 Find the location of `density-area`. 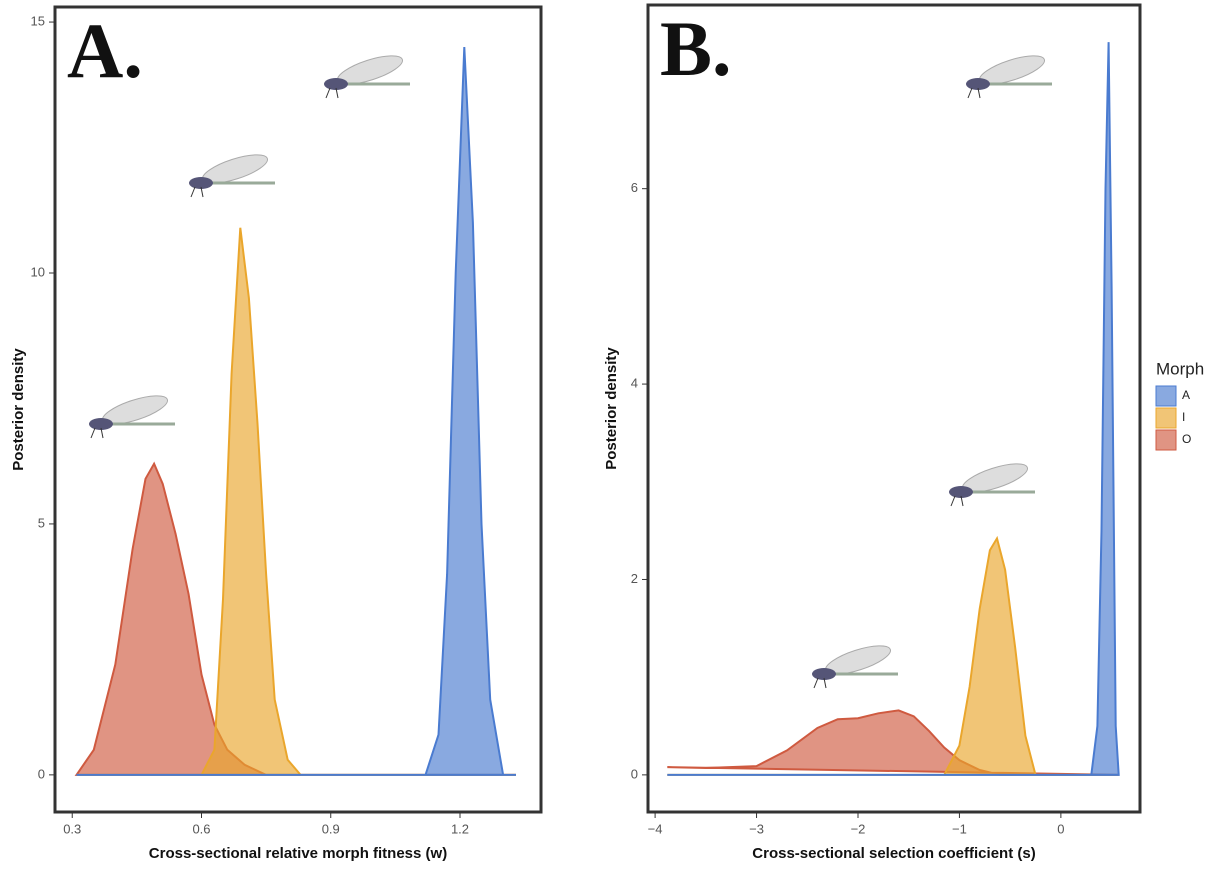

density-area is located at coordinates (893, 742).